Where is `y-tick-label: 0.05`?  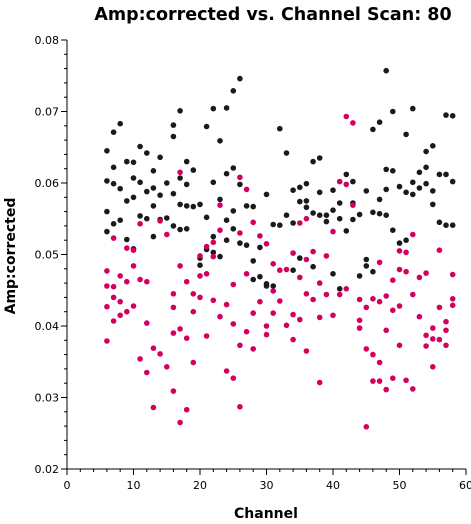 y-tick-label: 0.05 is located at coordinates (47, 255).